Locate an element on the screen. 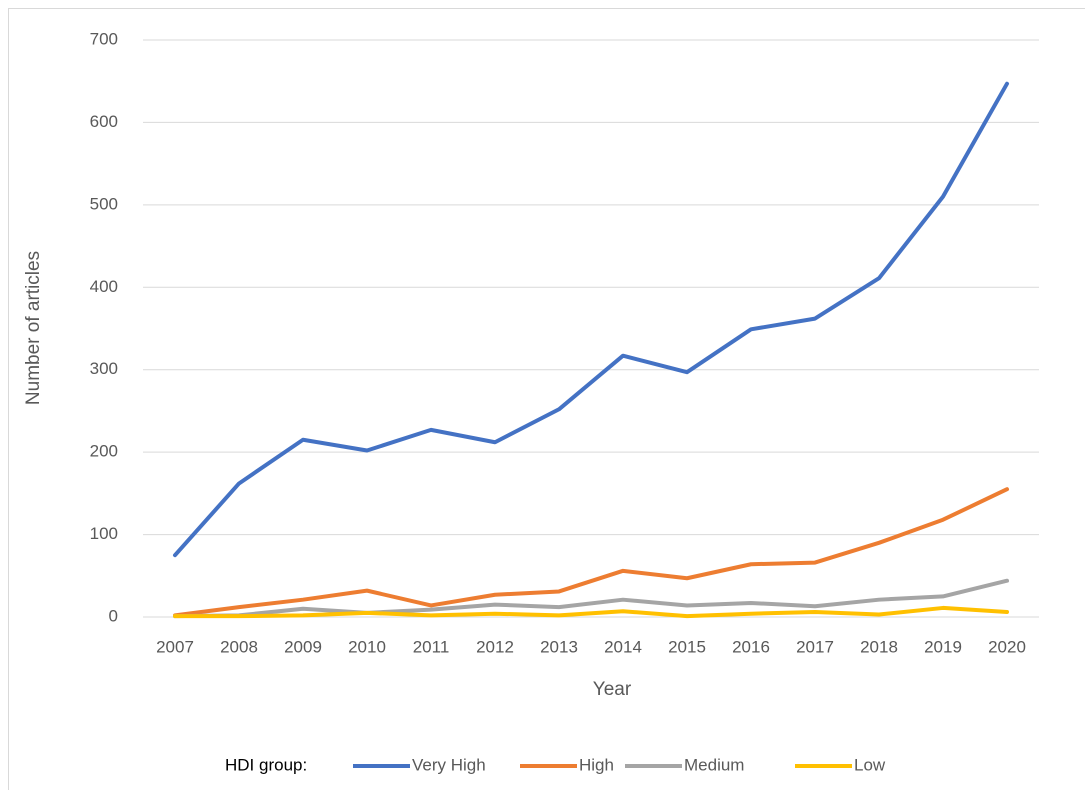 Image resolution: width=1085 pixels, height=790 pixels. y-tick-label: 100 is located at coordinates (104, 533).